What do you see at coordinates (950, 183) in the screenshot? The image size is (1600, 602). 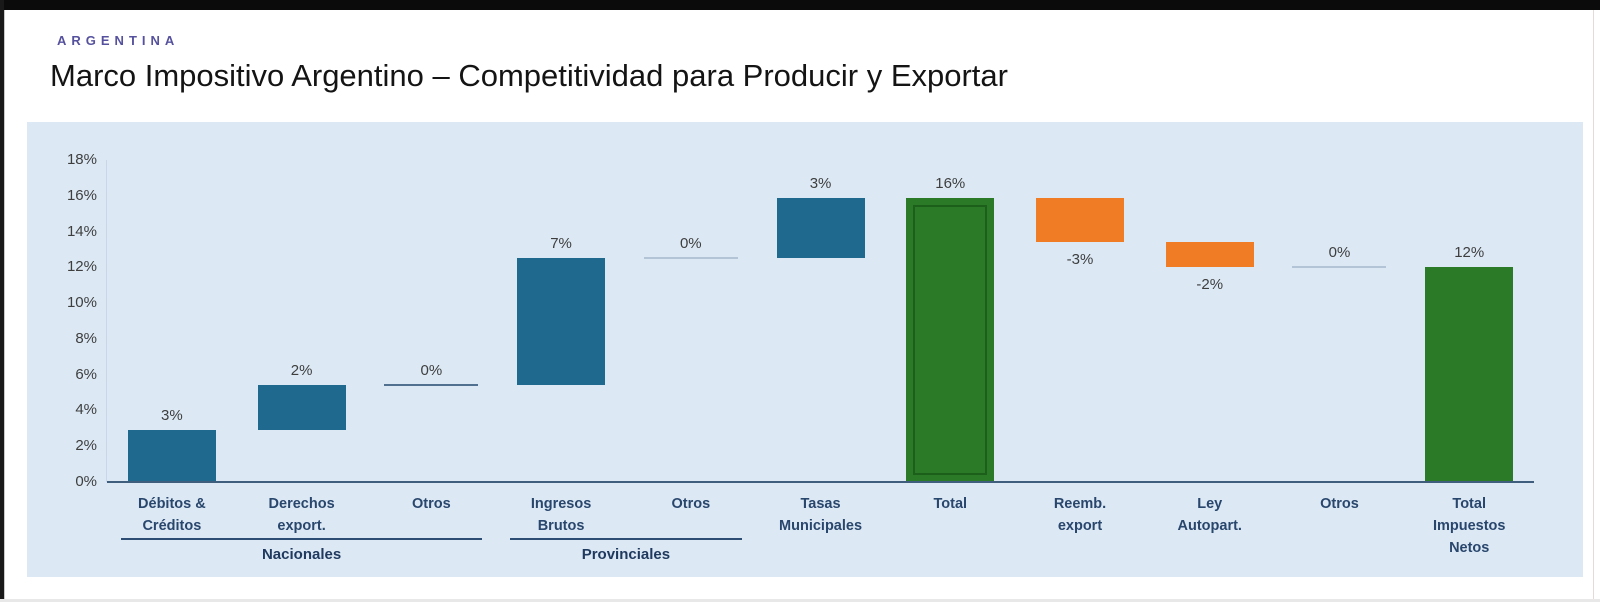 I see `bar-value-label: 16%` at bounding box center [950, 183].